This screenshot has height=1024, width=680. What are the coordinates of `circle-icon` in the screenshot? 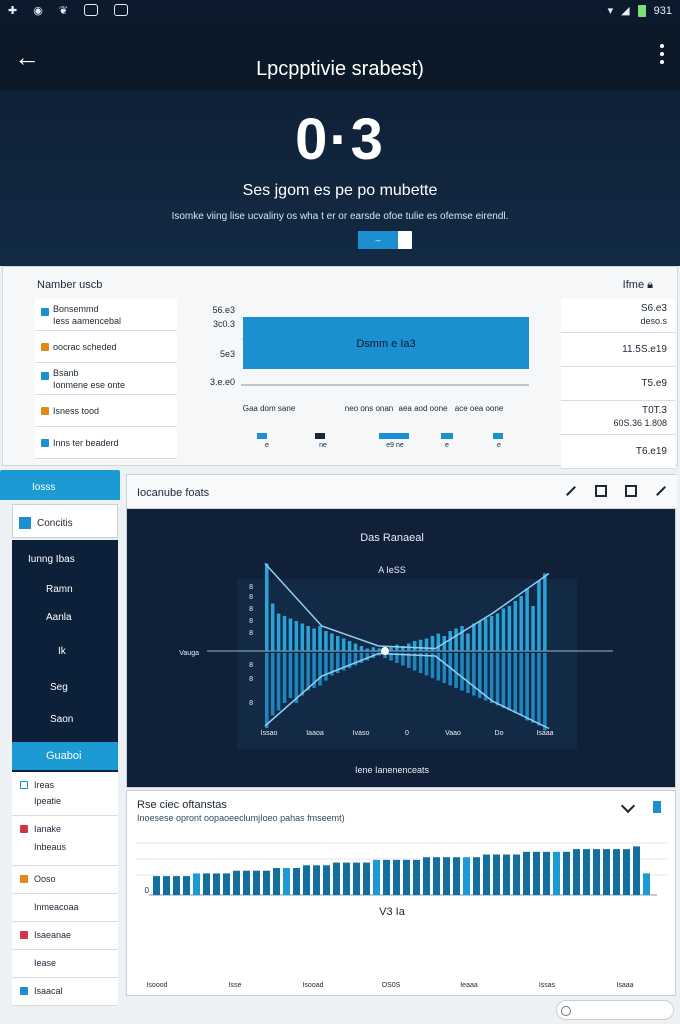 It's located at (566, 1011).